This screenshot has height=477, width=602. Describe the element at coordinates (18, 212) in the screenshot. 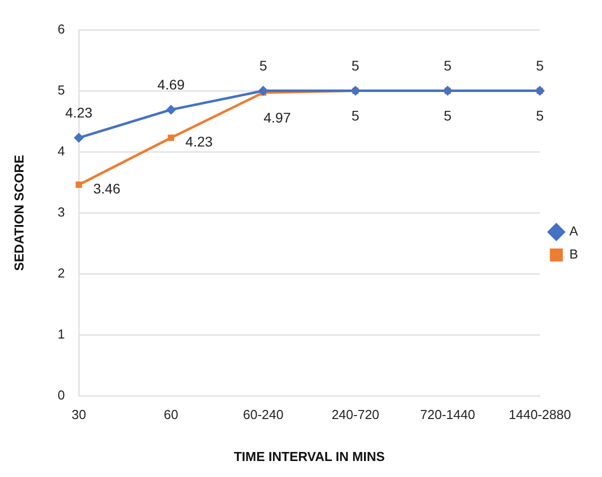

I see `y-axis-title: SEDATION SCORE` at that location.